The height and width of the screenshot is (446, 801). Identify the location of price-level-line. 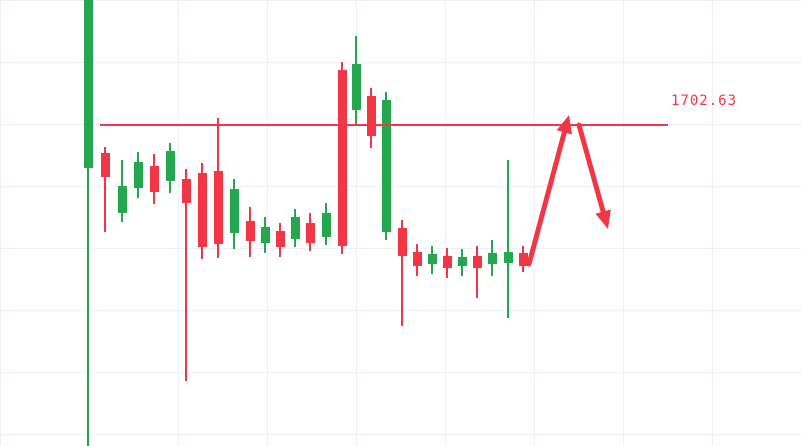
(384, 125).